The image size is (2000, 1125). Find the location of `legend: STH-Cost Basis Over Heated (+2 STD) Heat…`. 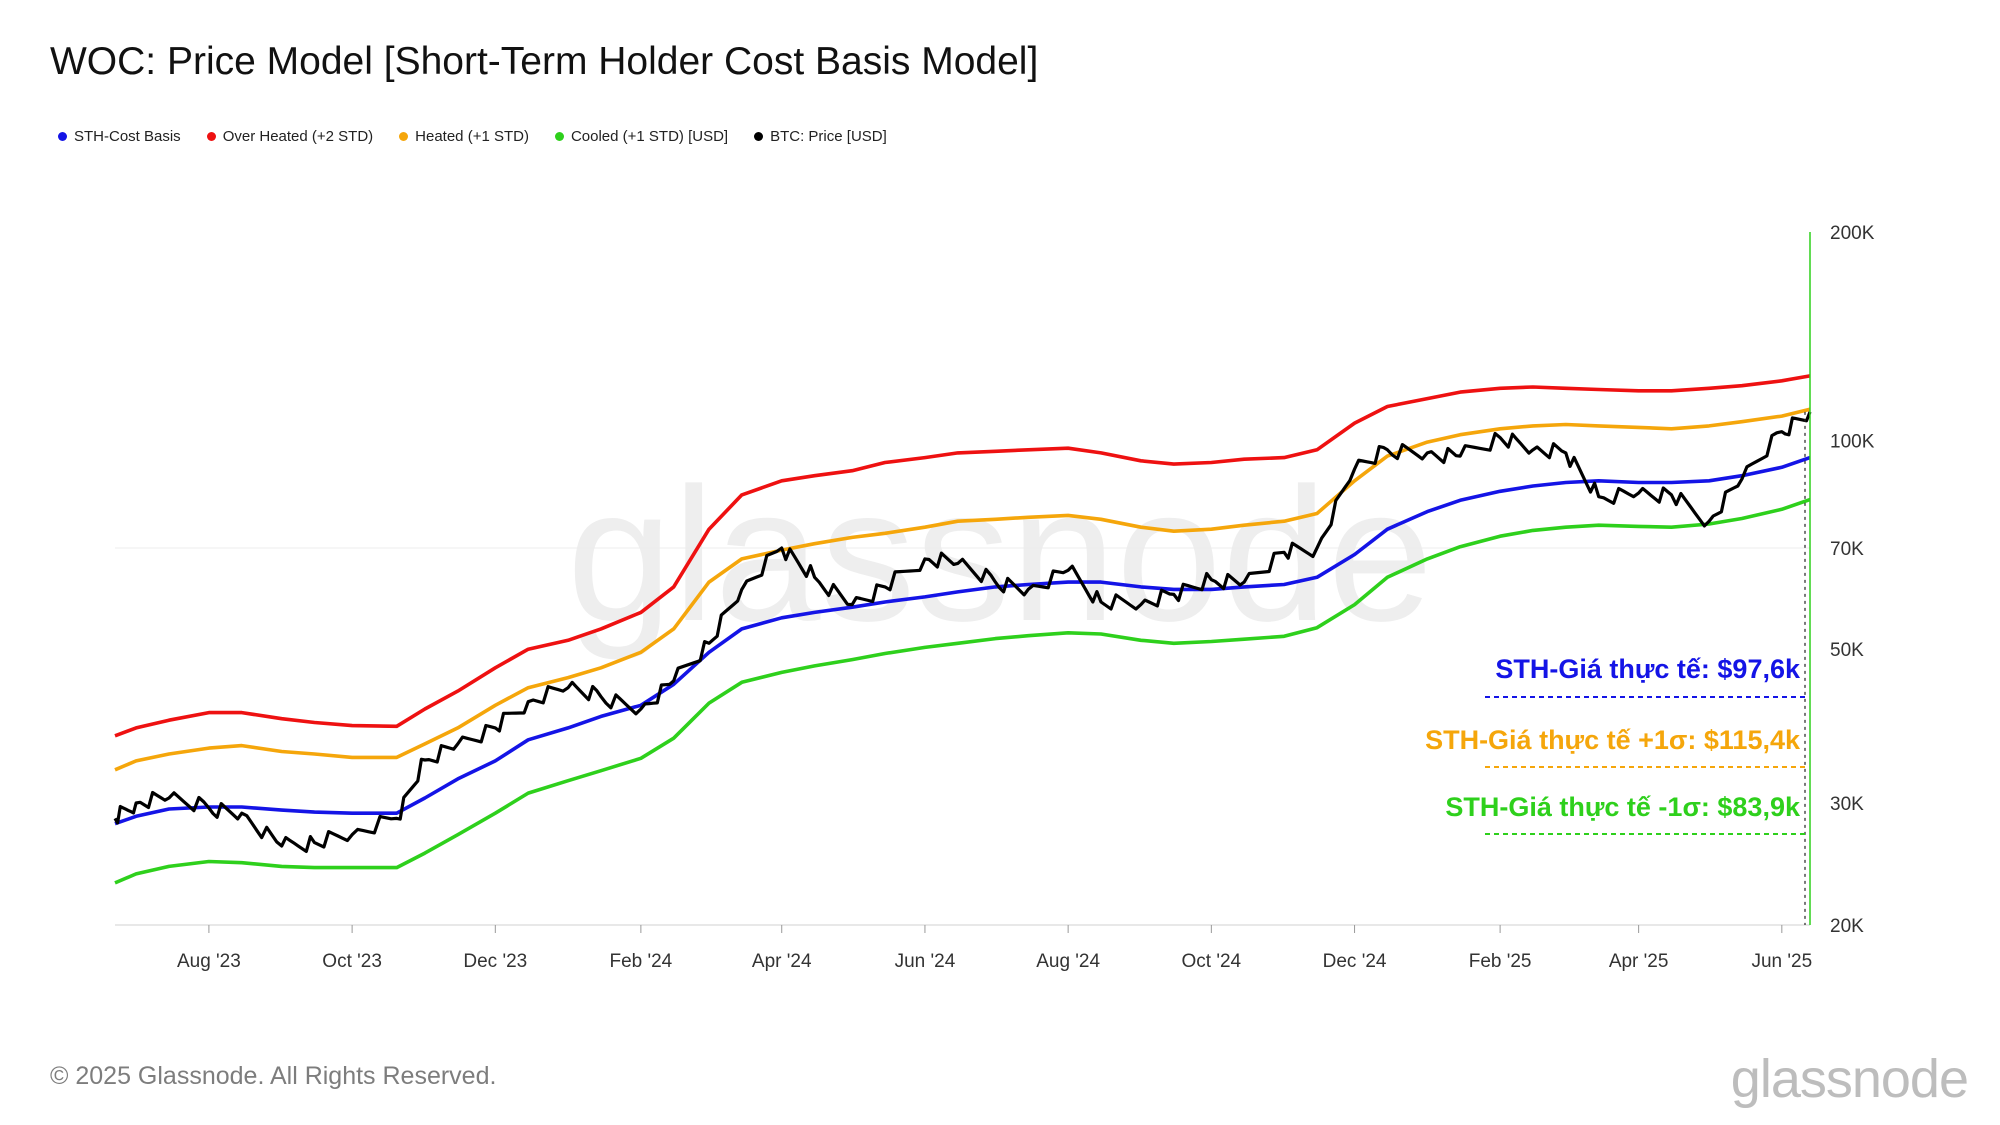

legend: STH-Cost Basis Over Heated (+2 STD) Heat… is located at coordinates (472, 136).